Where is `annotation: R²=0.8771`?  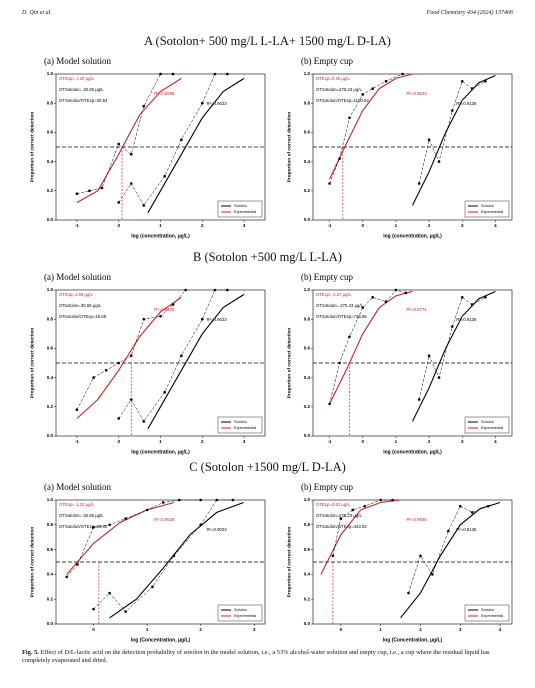
annotation: R²=0.8771 is located at coordinates (417, 309).